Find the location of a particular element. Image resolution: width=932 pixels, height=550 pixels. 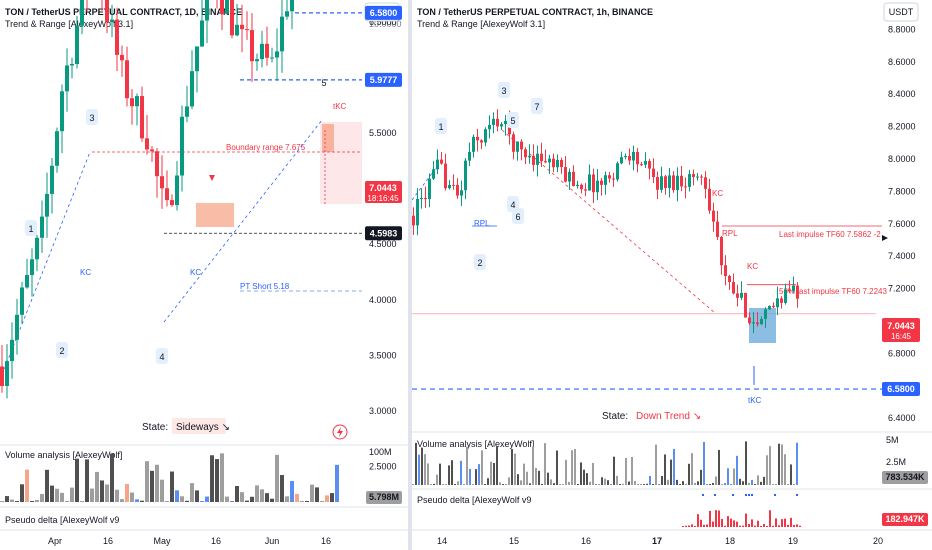

delta-badge-bg is located at coordinates (905, 519).